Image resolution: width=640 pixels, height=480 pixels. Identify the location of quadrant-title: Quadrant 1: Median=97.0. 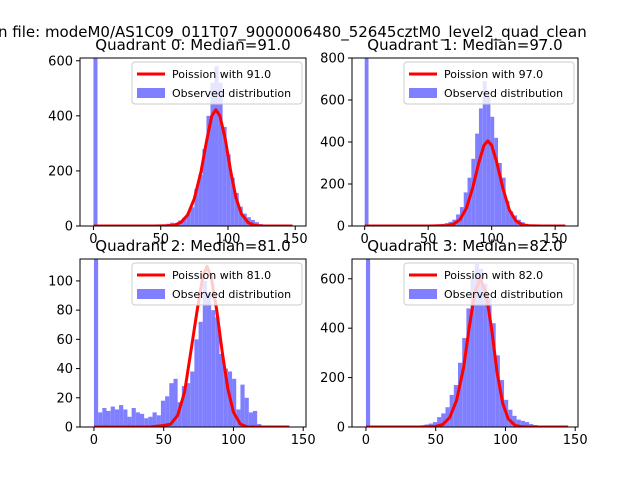
(464, 45).